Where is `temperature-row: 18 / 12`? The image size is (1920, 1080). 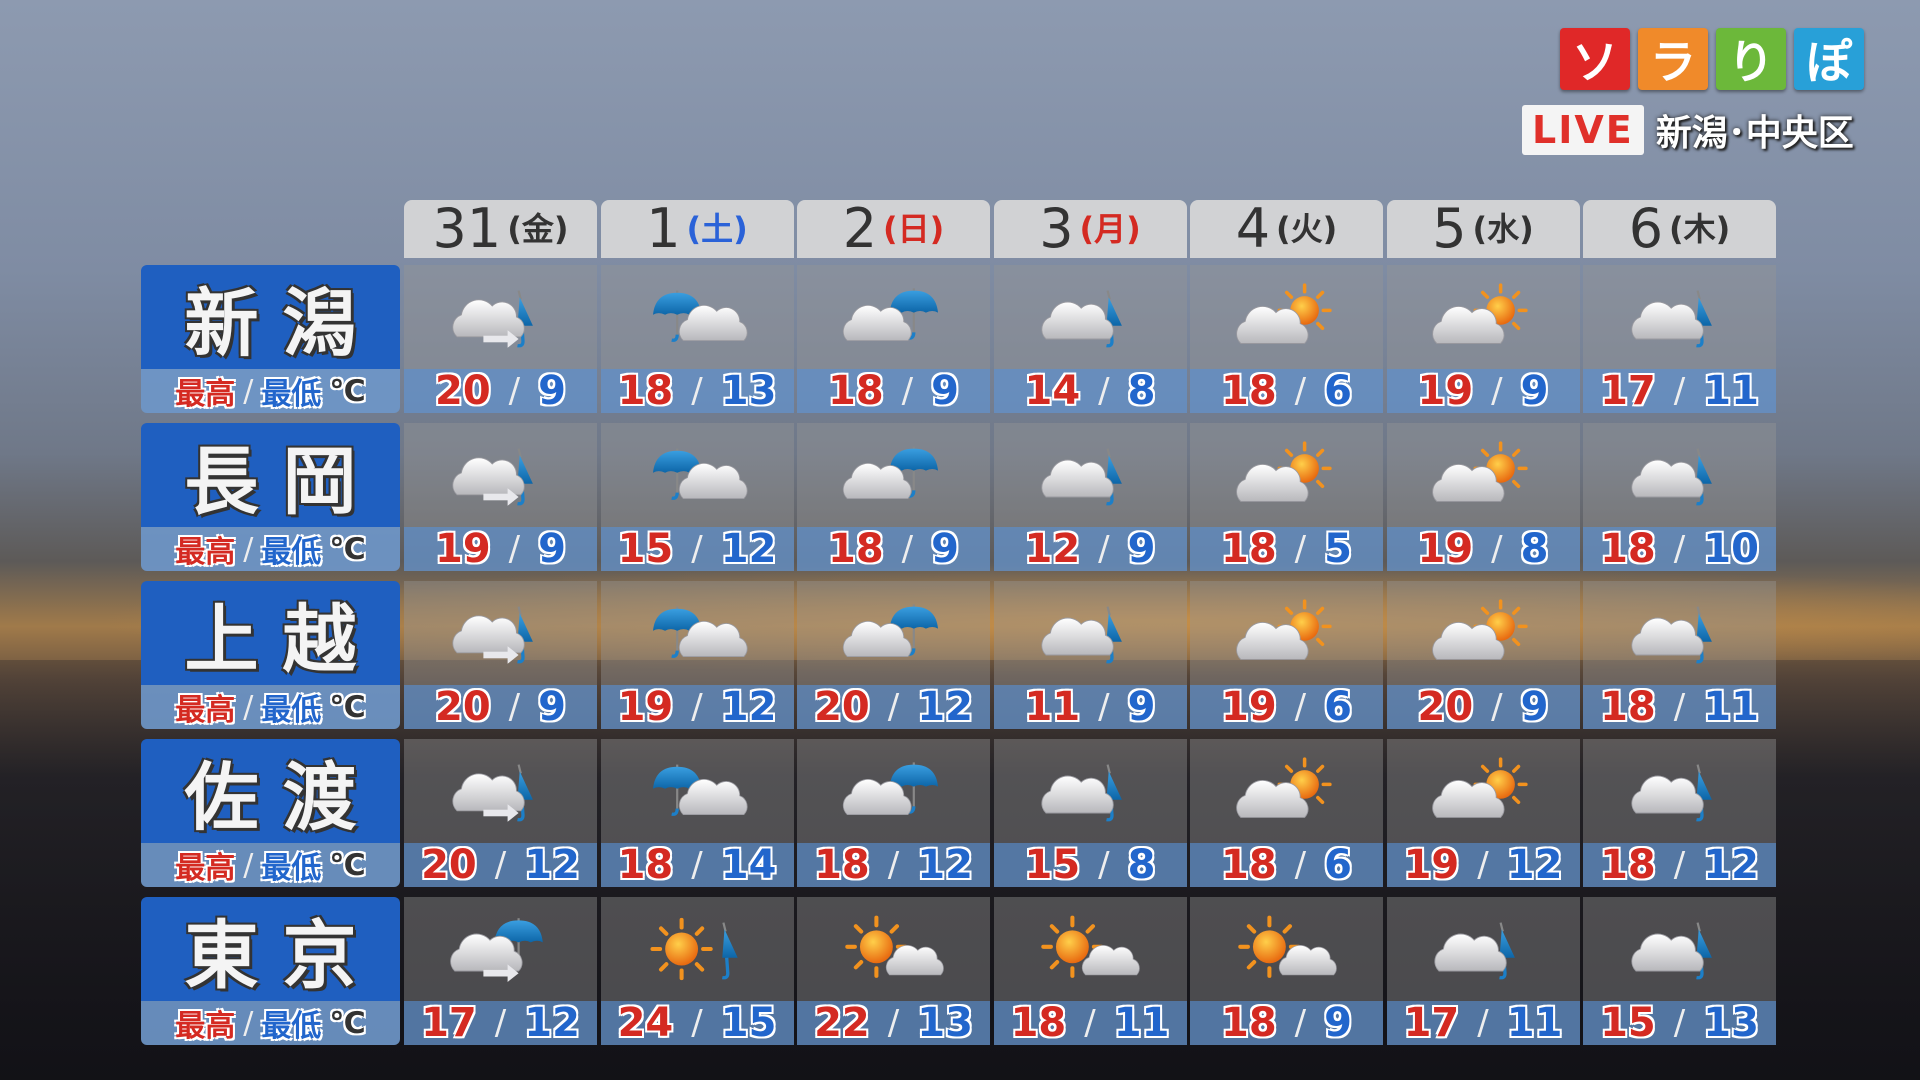 temperature-row: 18 / 12 is located at coordinates (1679, 865).